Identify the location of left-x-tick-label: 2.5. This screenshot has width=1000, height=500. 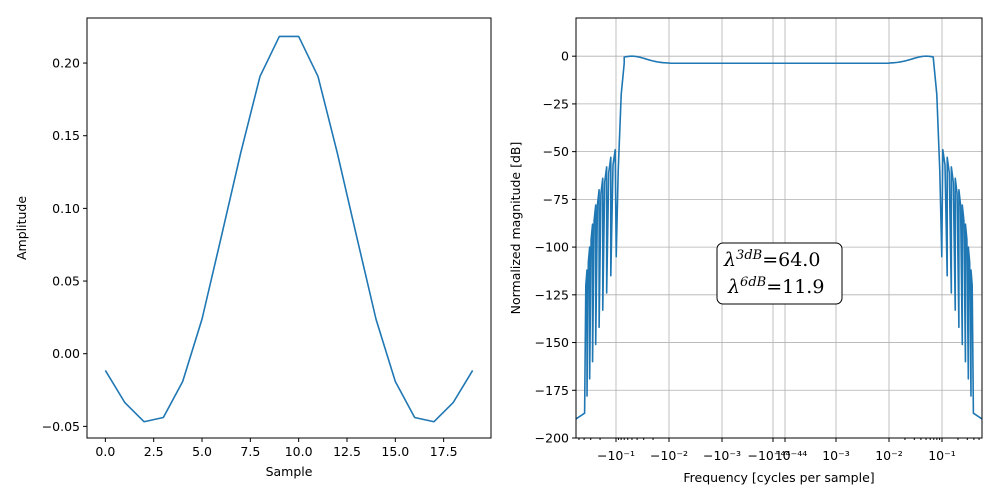
(154, 451).